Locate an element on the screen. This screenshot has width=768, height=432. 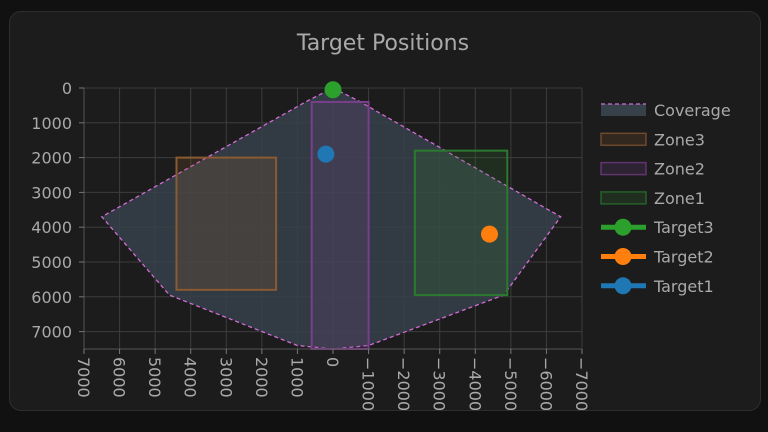
legend-label: Zone1 is located at coordinates (679, 198).